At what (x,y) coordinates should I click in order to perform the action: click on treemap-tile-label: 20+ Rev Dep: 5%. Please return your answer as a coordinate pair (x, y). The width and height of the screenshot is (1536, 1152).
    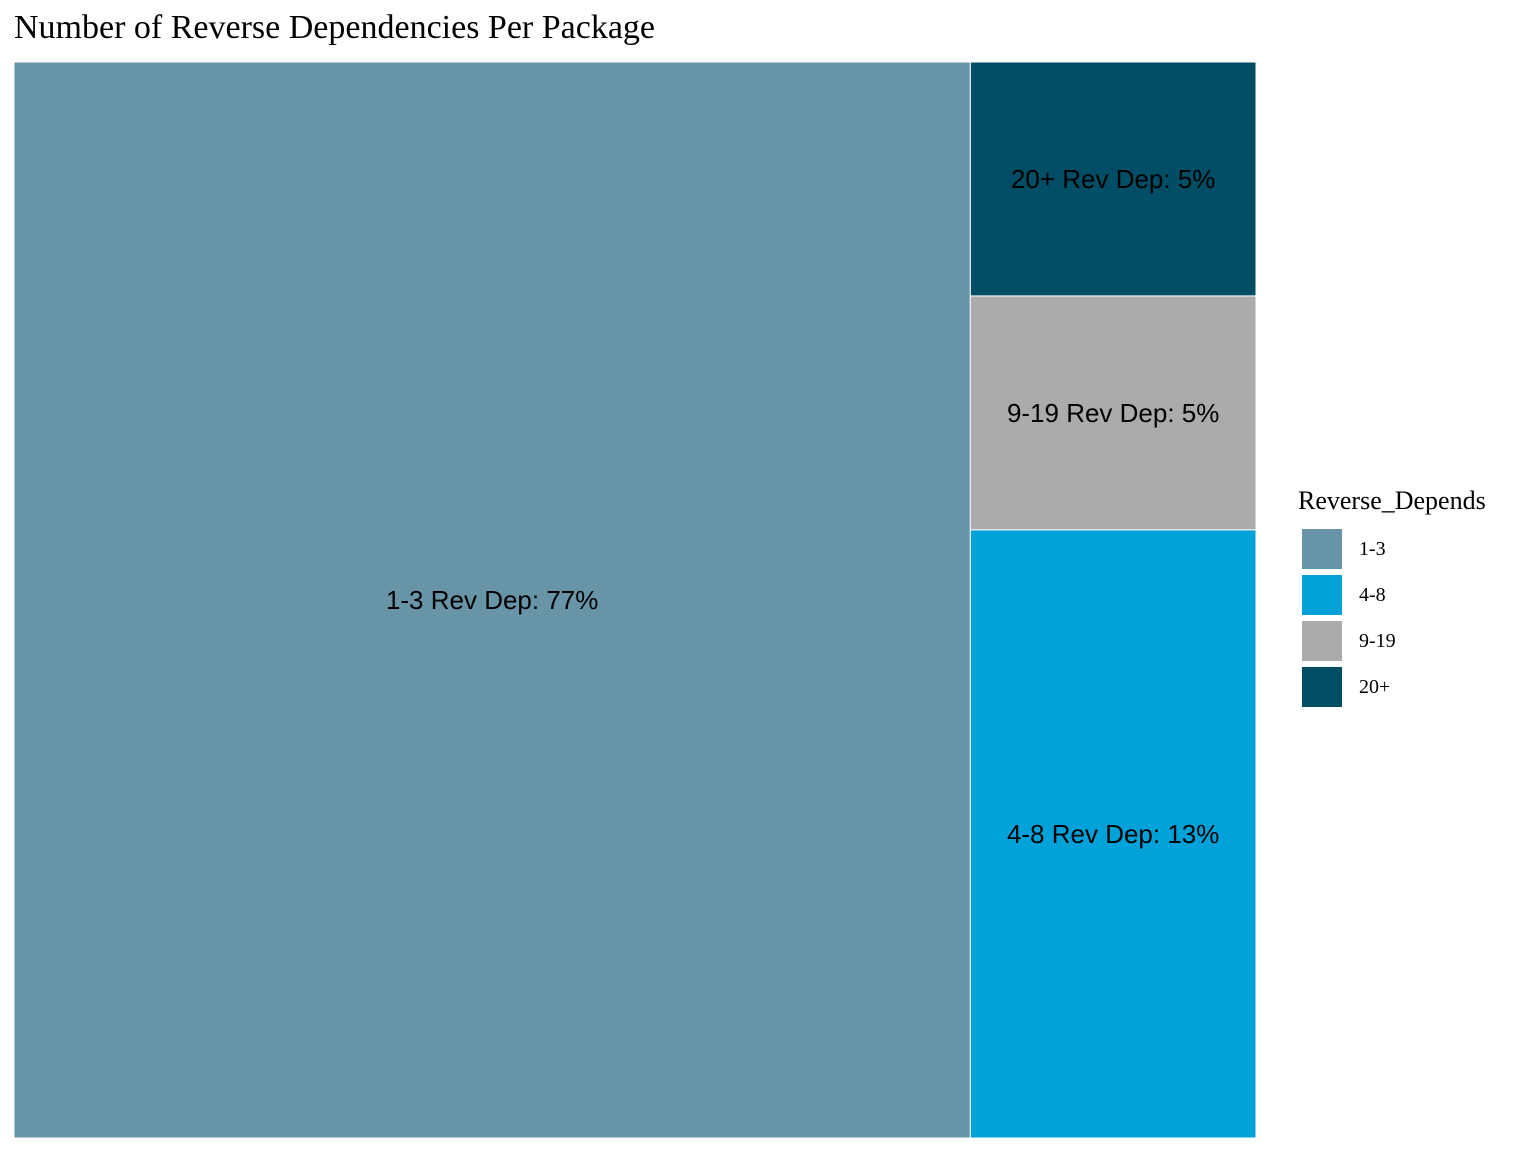
    Looking at the image, I should click on (1113, 179).